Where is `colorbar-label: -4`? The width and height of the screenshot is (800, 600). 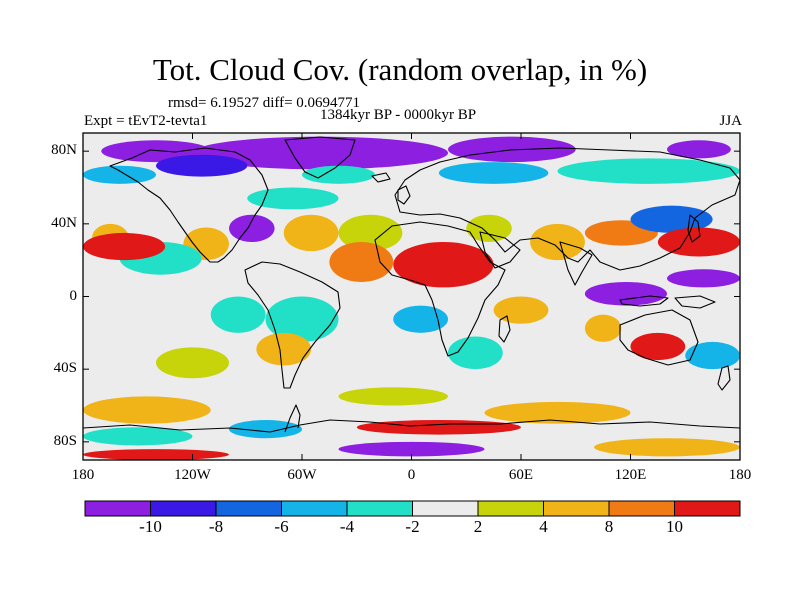 colorbar-label: -4 is located at coordinates (347, 526).